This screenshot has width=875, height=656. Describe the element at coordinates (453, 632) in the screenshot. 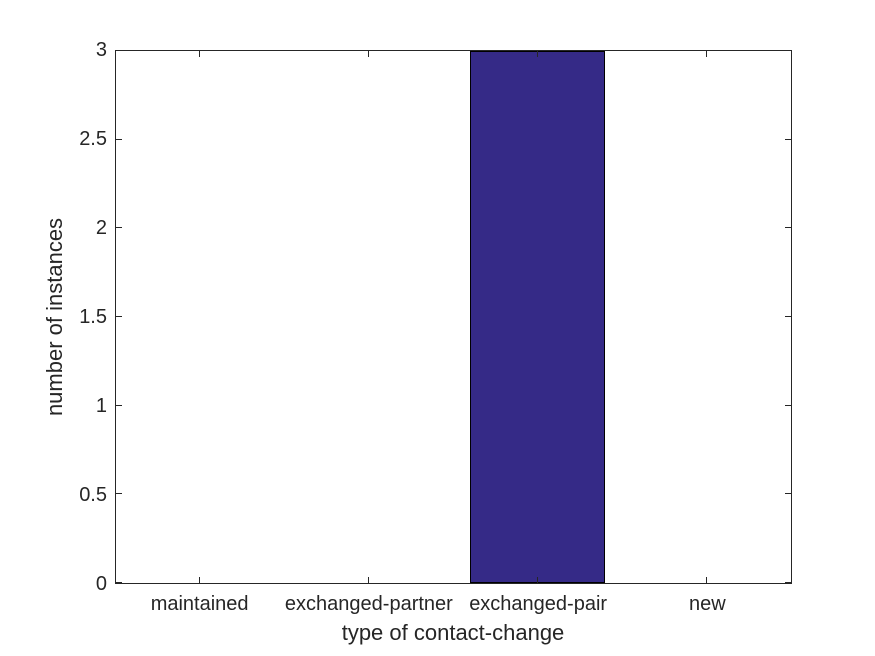

I see `x-axis-label: type of contact-change` at that location.